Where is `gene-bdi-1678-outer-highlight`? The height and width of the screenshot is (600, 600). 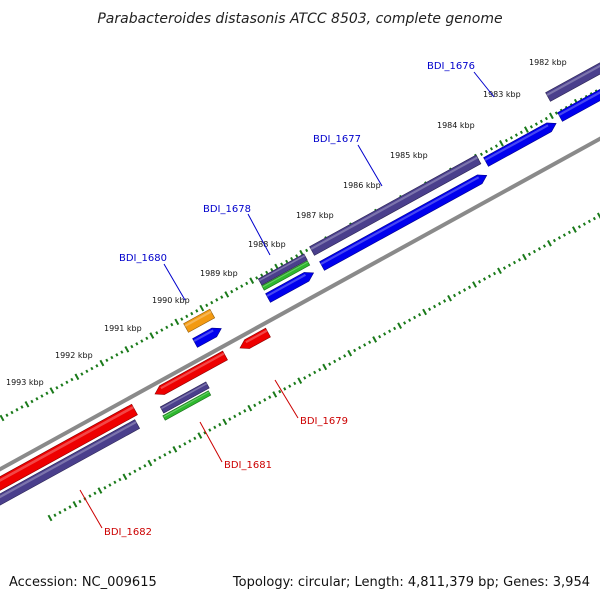
gene-bdi-1678-outer-highlight is located at coordinates (282, 268).